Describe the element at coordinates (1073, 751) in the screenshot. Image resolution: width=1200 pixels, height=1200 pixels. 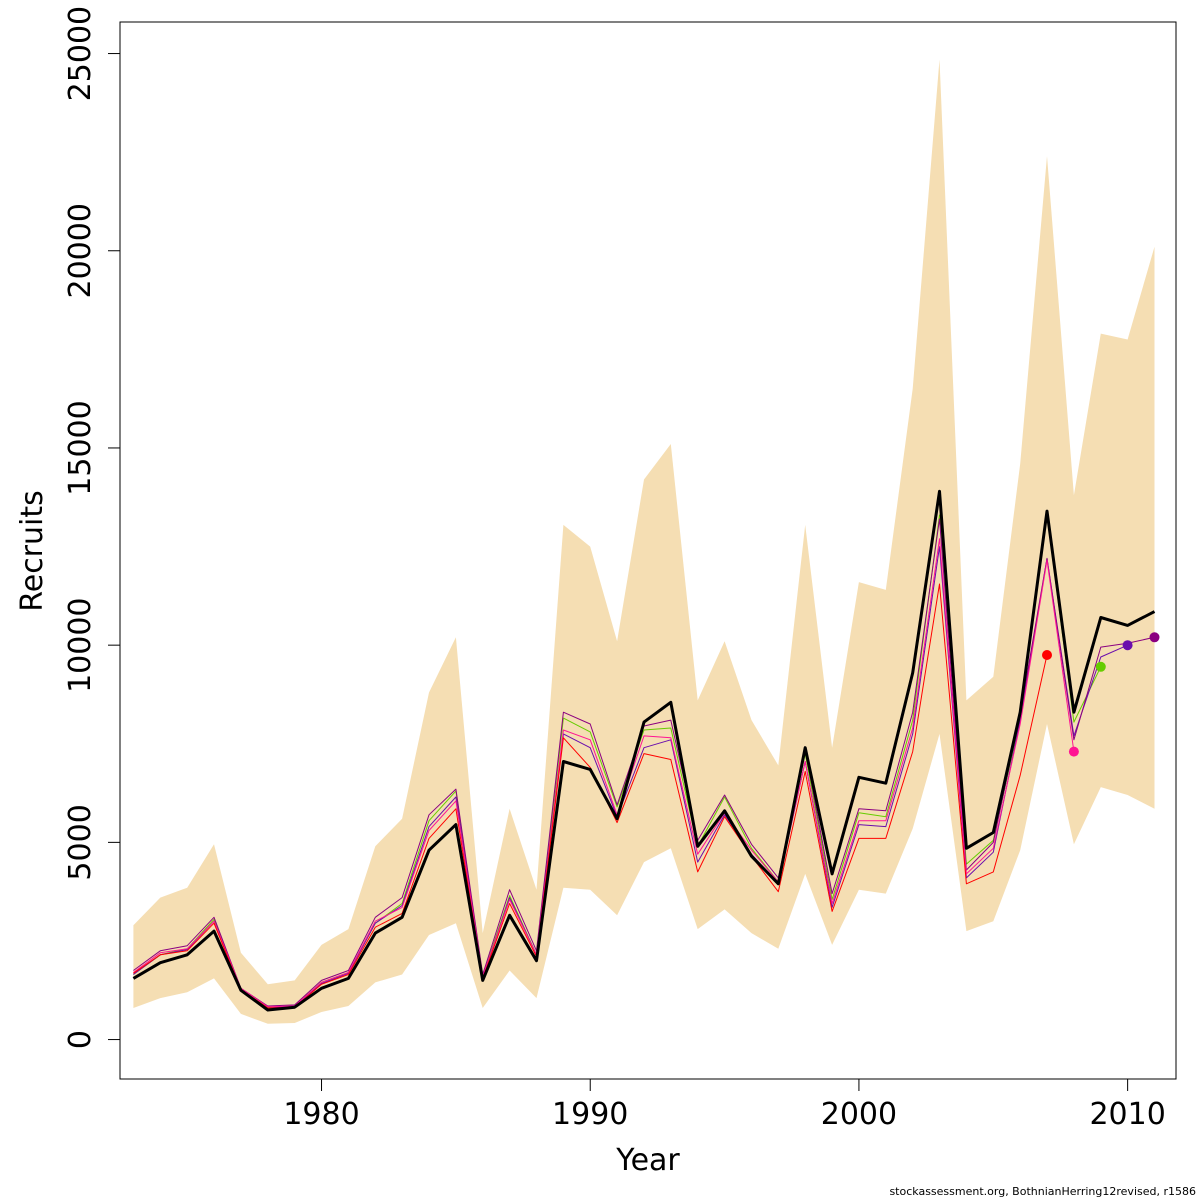
I see `endpoint-marker-2008` at that location.